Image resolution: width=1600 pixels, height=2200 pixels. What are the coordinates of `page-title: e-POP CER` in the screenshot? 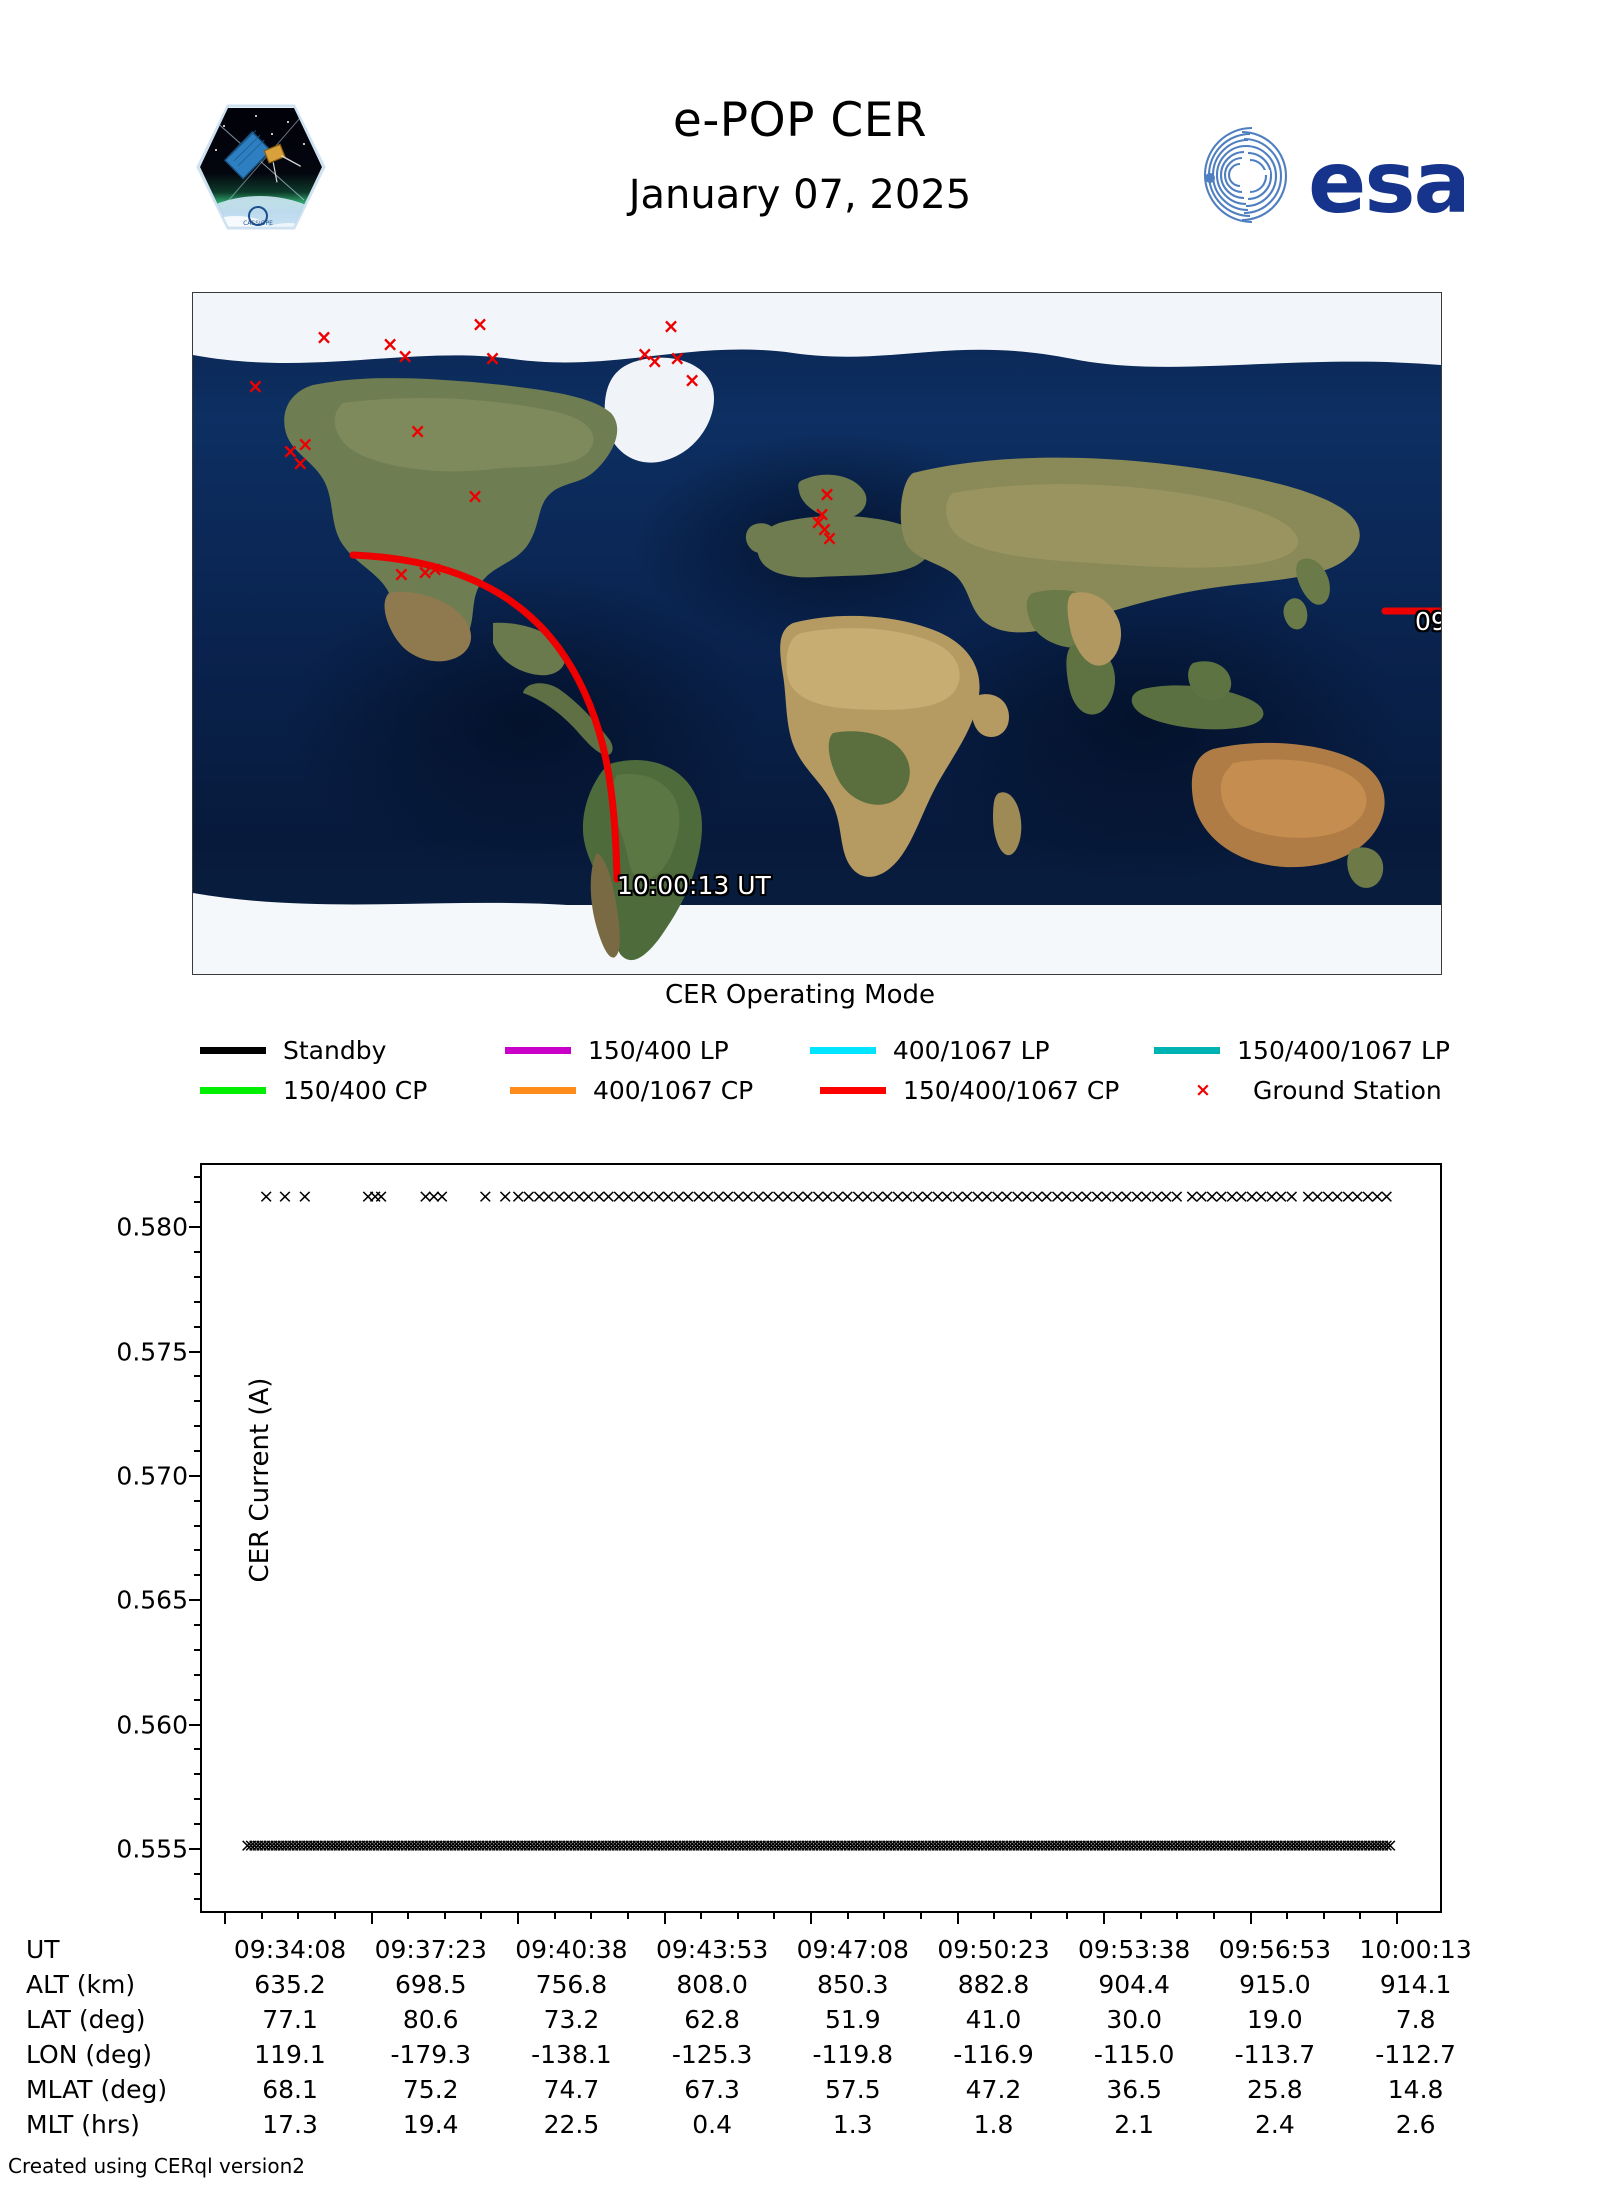 It's located at (800, 120).